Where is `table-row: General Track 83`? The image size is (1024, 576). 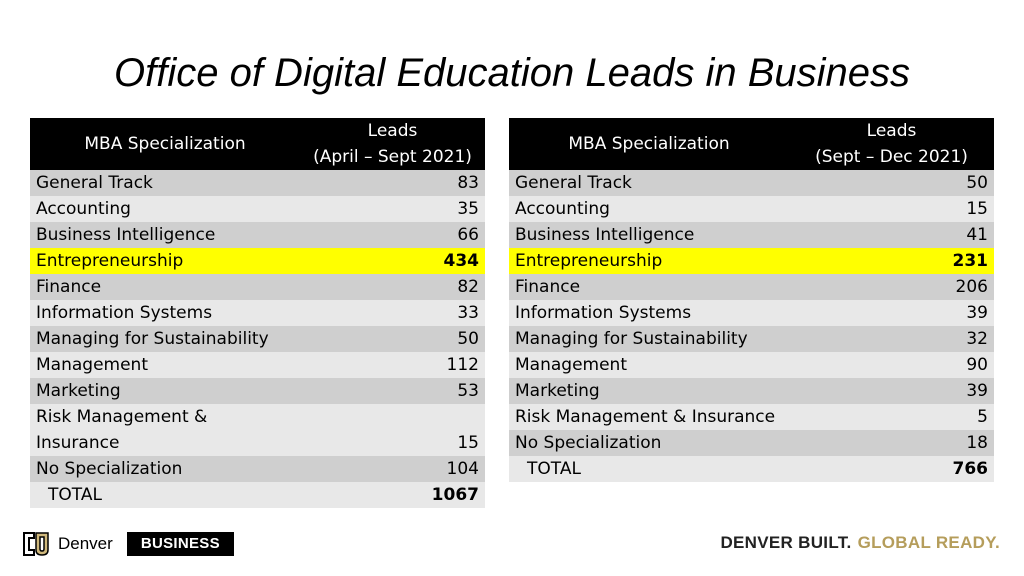
table-row: General Track 83 is located at coordinates (257, 183).